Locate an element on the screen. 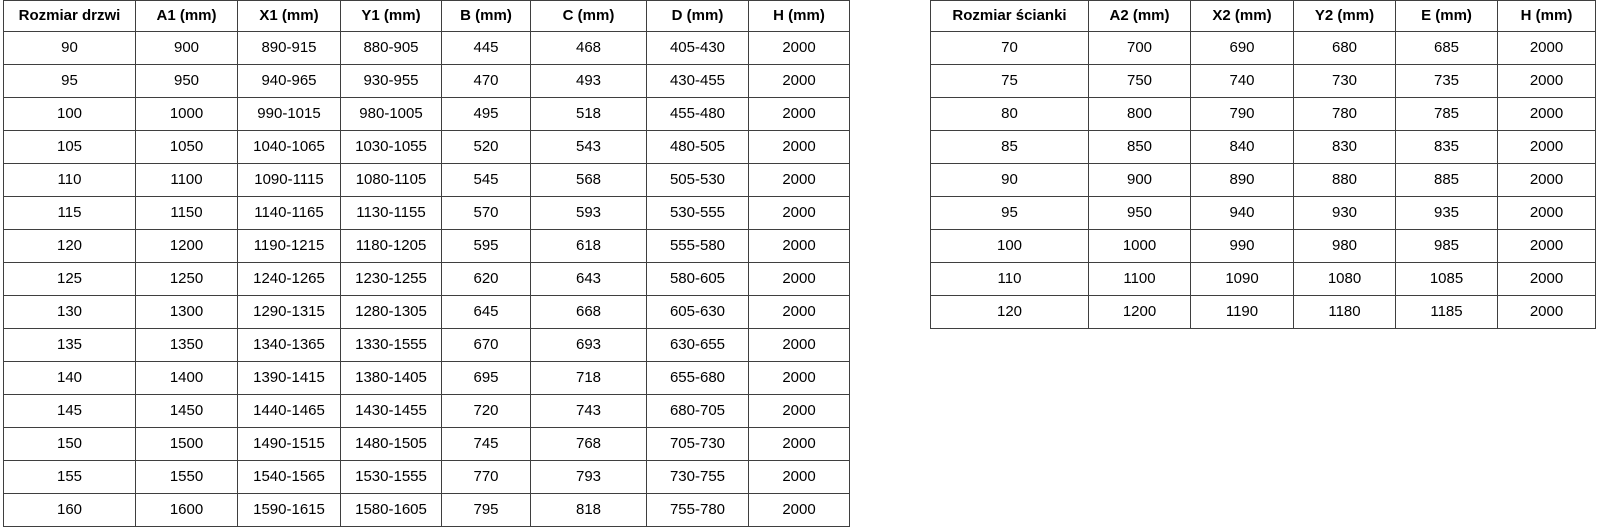 The image size is (1600, 527). doors-cell-r4-c6: 505-530 is located at coordinates (697, 180).